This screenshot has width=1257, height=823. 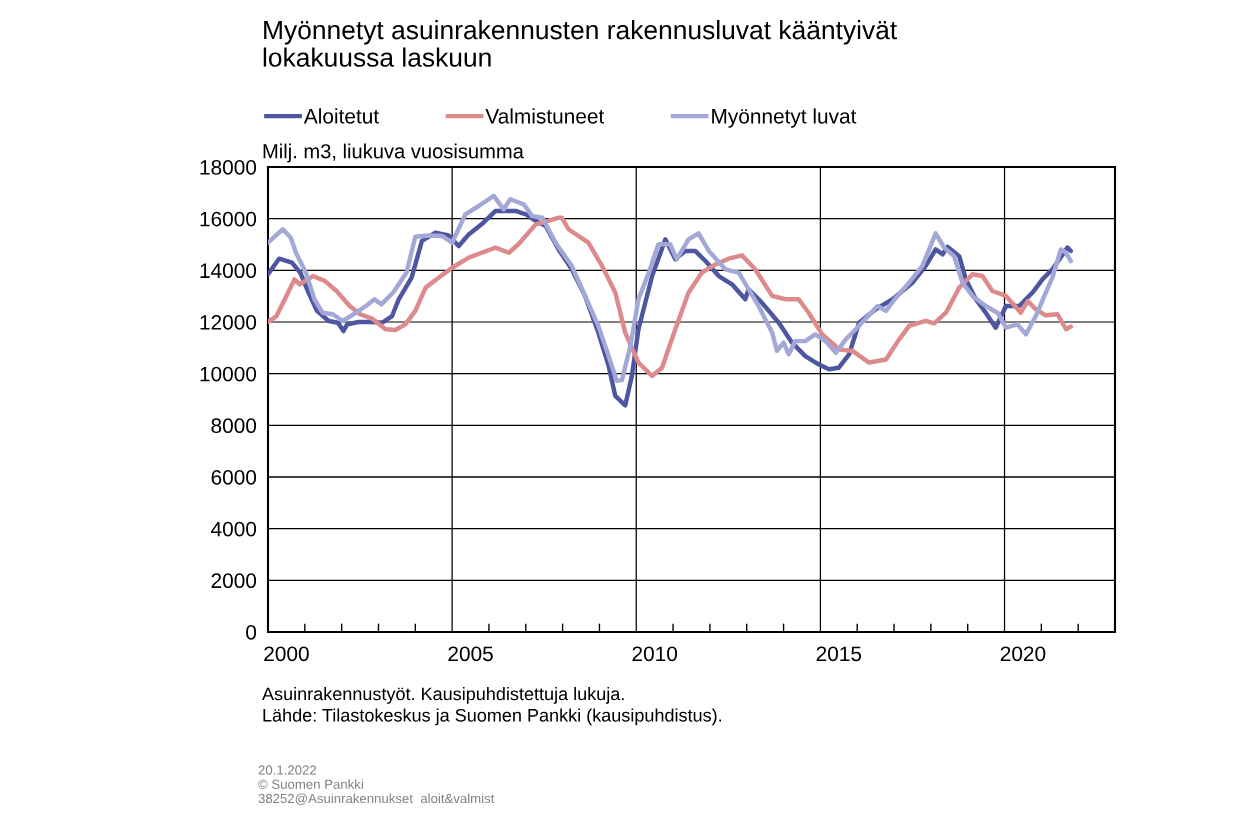 What do you see at coordinates (470, 654) in the screenshot?
I see `x-tick-label: 2005` at bounding box center [470, 654].